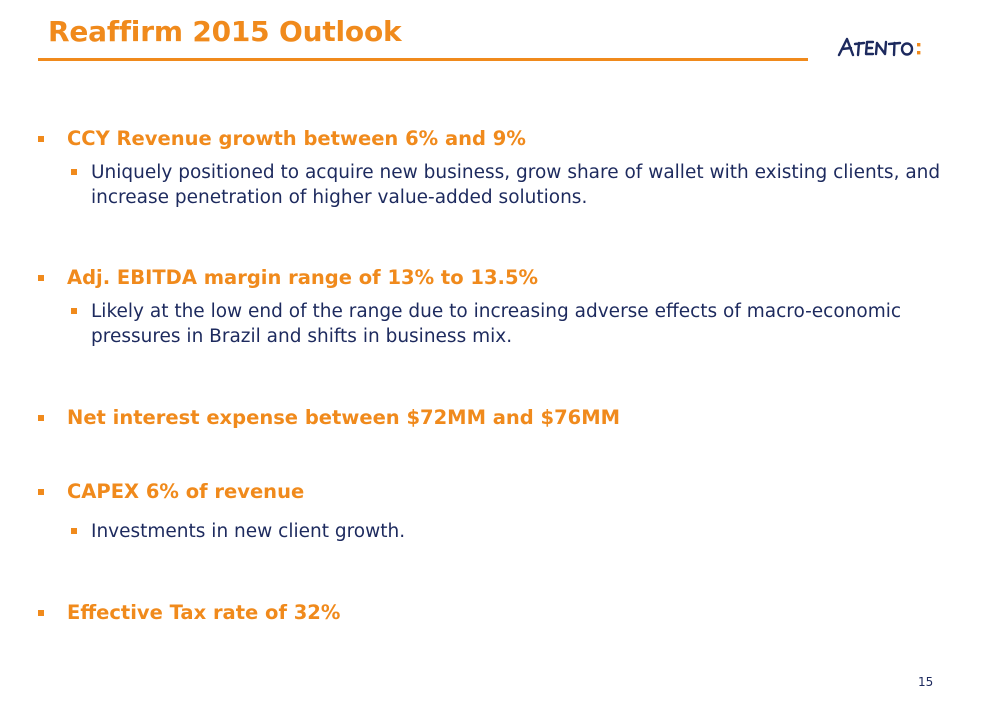 The image size is (989, 720). I want to click on bullet-text: Effective Tax rate of 32%, so click(204, 612).